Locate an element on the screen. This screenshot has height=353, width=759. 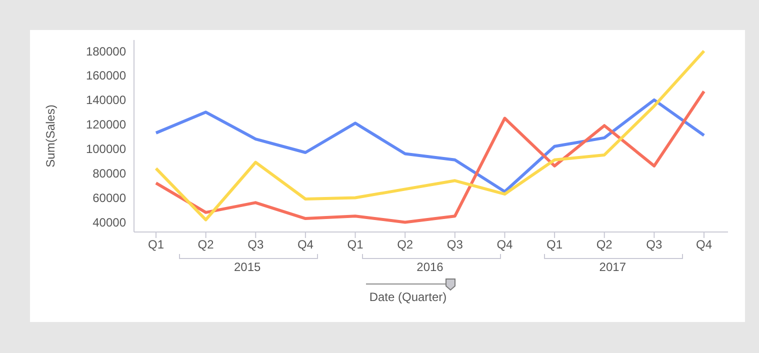
text: 2017 is located at coordinates (612, 267).